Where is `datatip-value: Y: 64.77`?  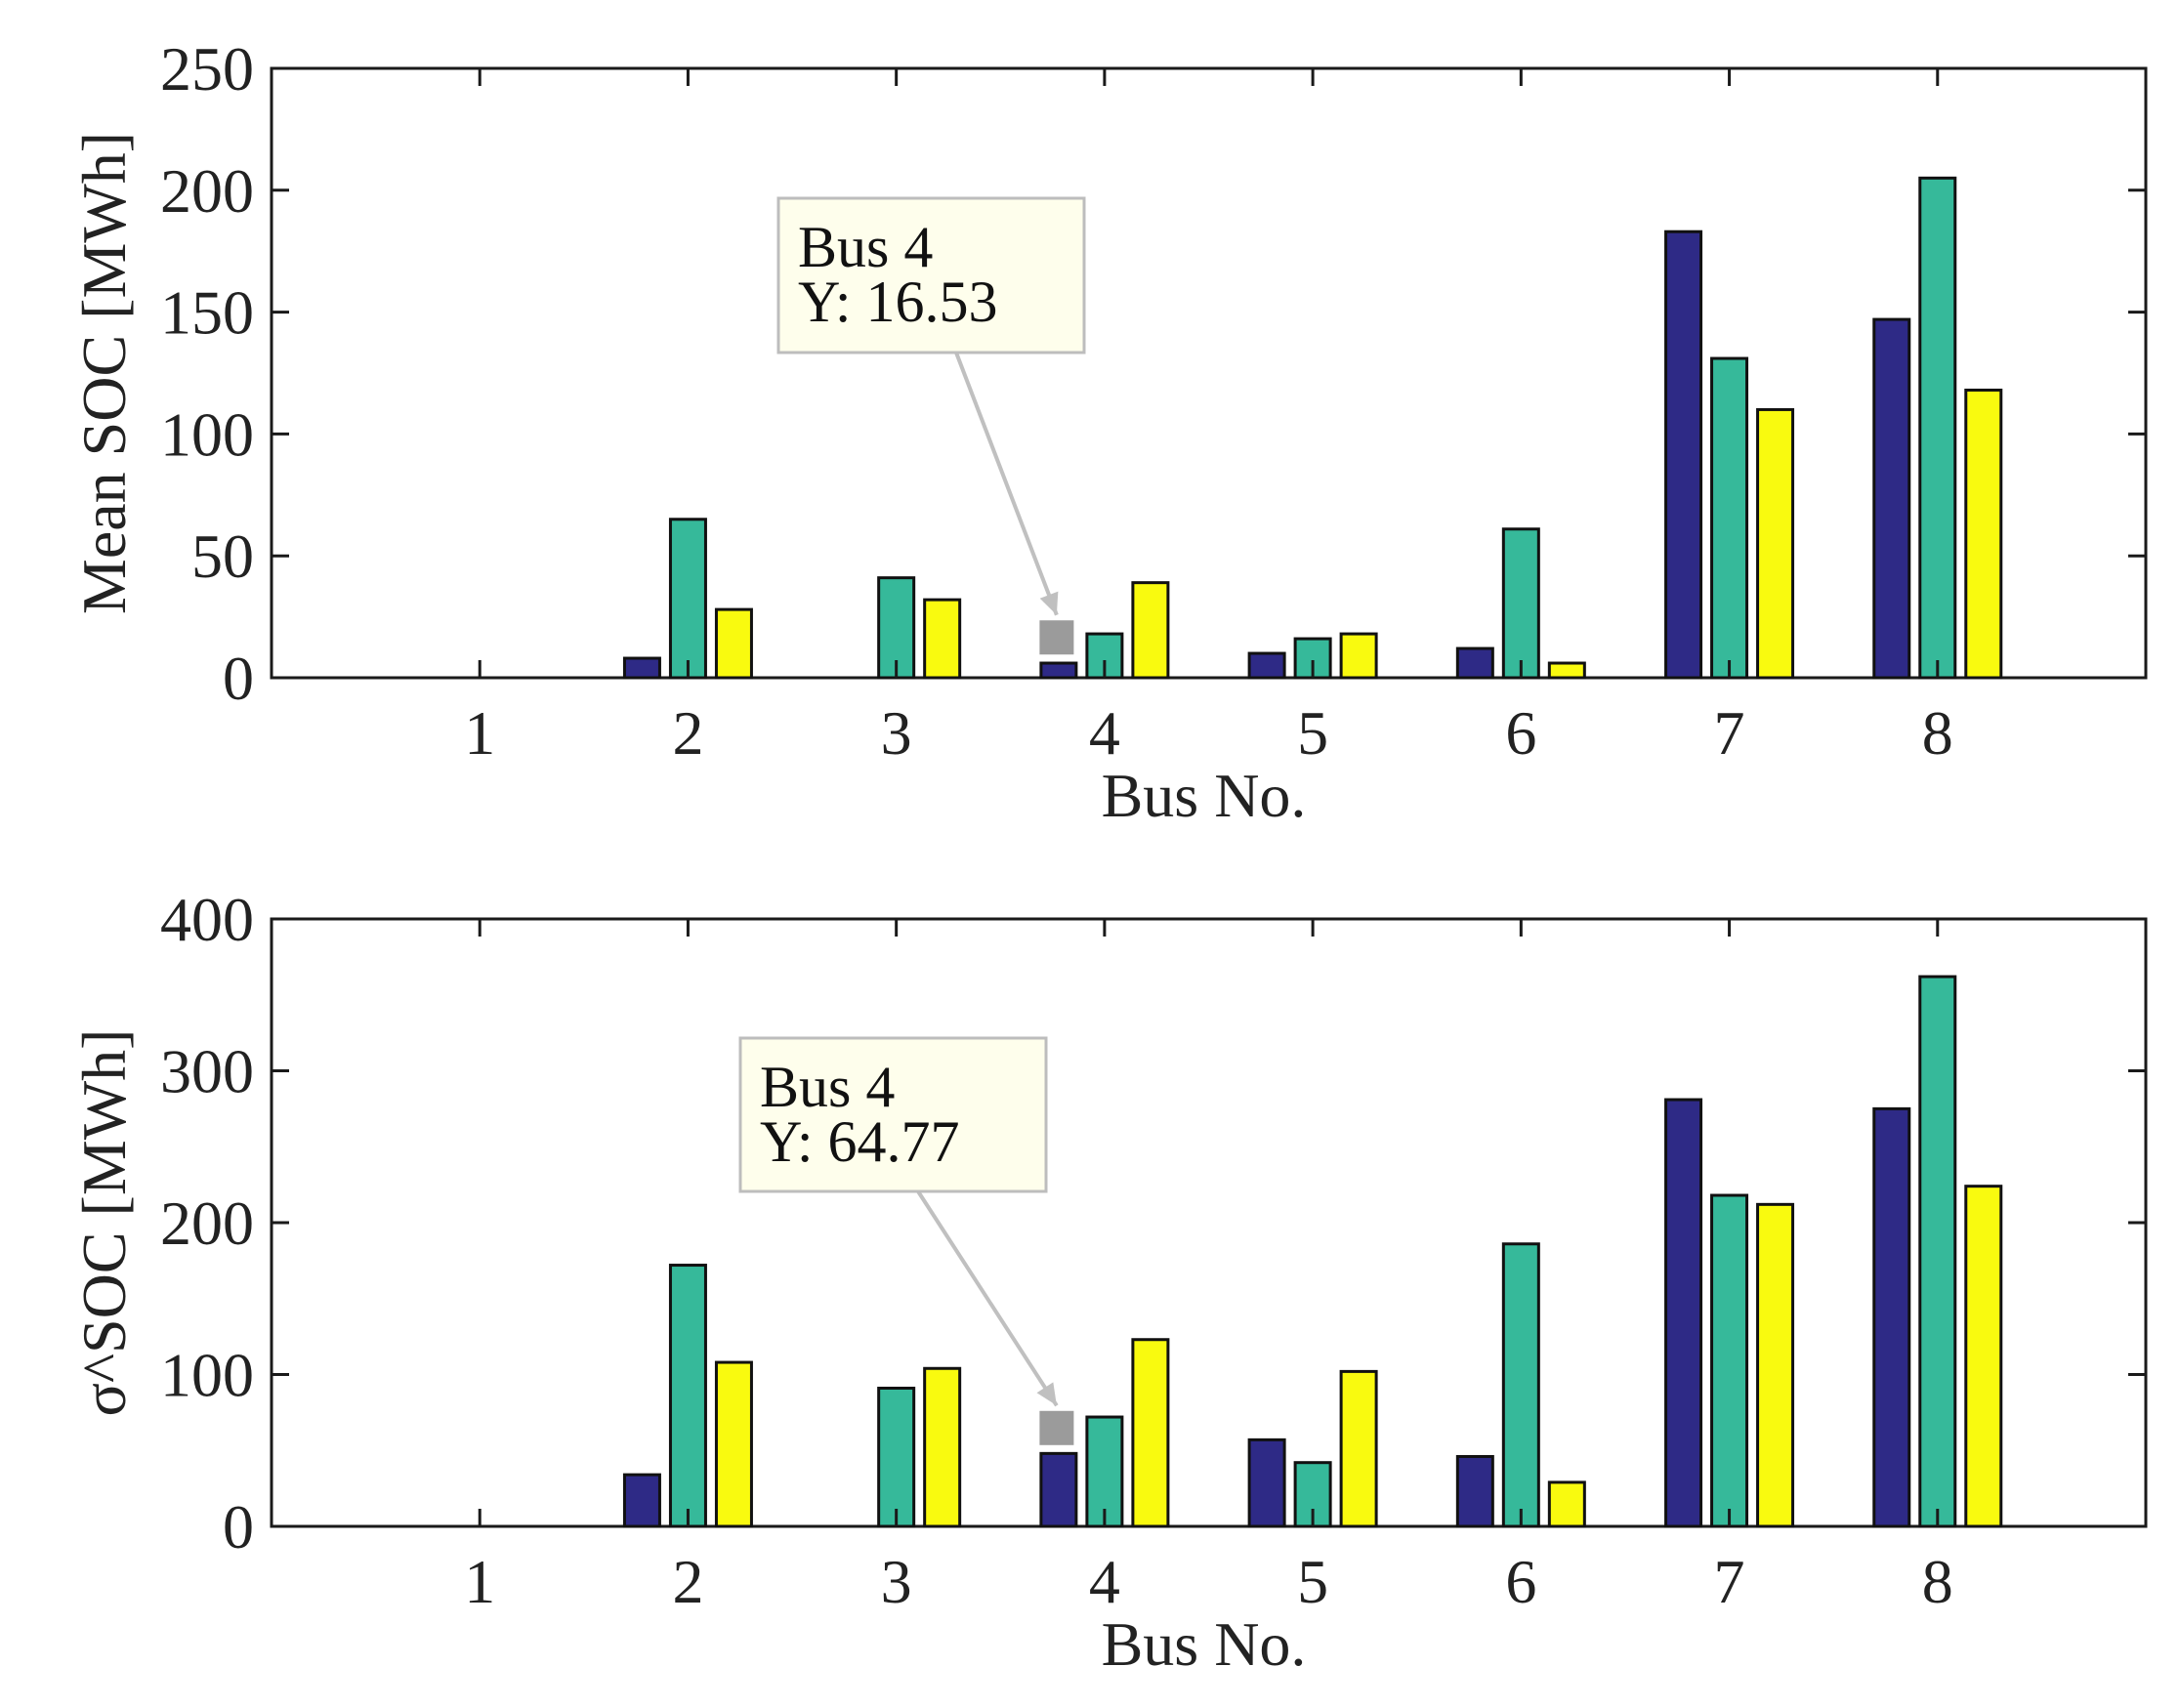
datatip-value: Y: 64.77 is located at coordinates (860, 1142).